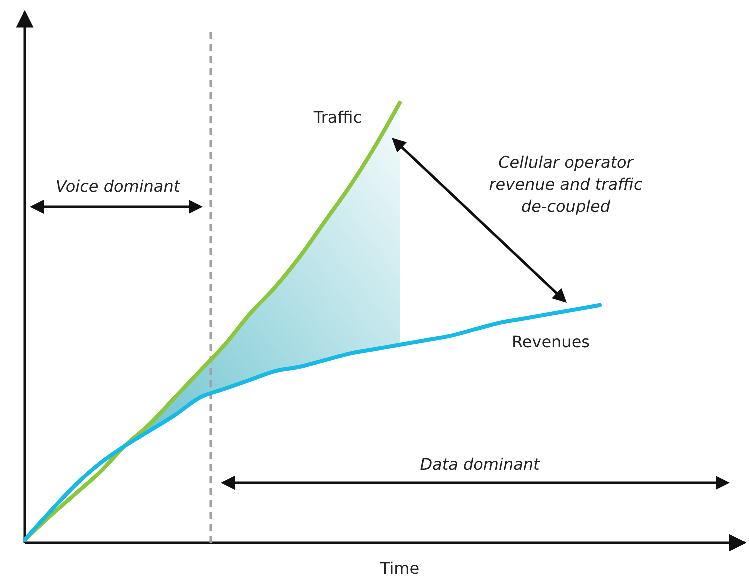  I want to click on annotation: Cellular operator revenue and traffic de-coupled, so click(566, 184).